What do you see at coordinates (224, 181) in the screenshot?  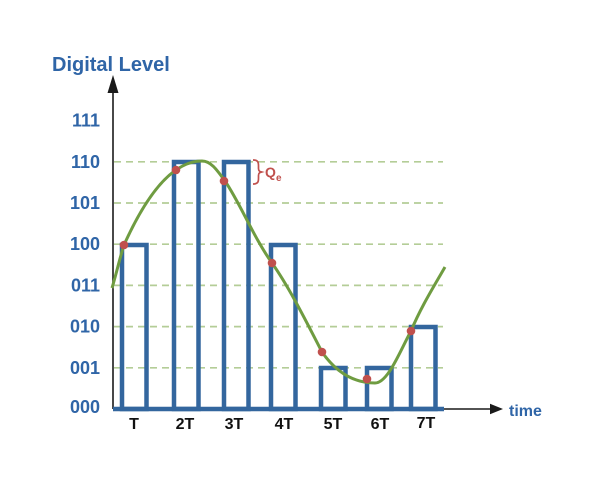 I see `sample-dot-3T` at bounding box center [224, 181].